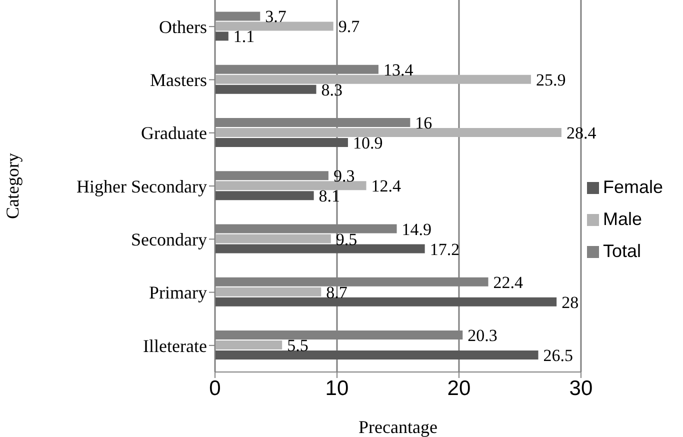  What do you see at coordinates (329, 196) in the screenshot?
I see `data-label: 8.1` at bounding box center [329, 196].